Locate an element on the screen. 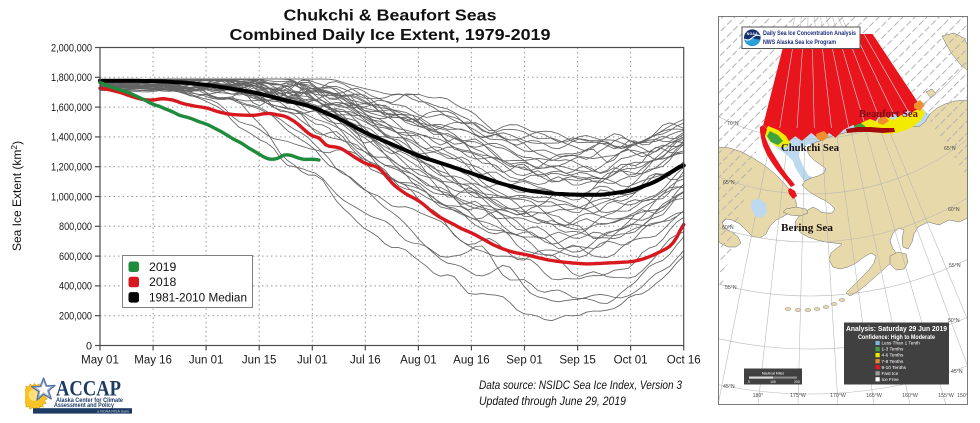  svg-text: Less Than 1 Tenth is located at coordinates (901, 343).